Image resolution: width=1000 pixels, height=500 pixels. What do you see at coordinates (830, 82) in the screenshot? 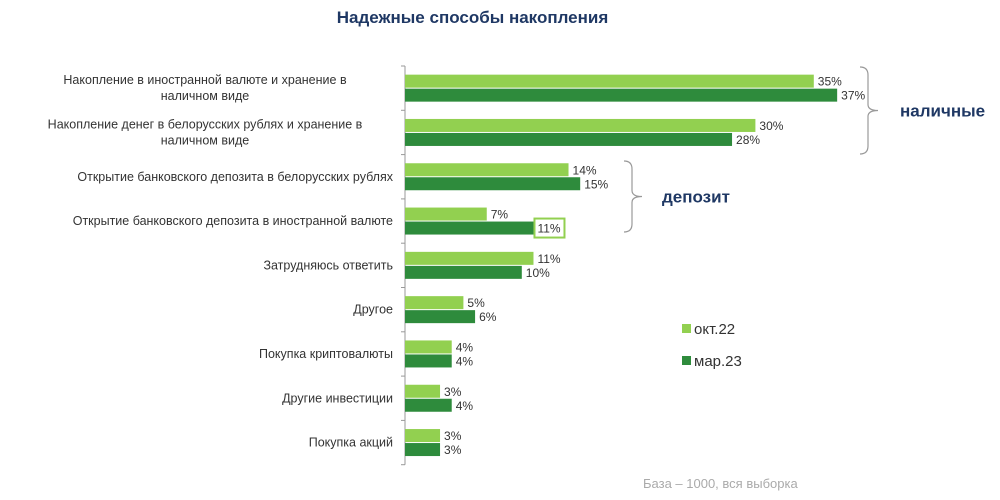
I see `data-label: 35%` at bounding box center [830, 82].